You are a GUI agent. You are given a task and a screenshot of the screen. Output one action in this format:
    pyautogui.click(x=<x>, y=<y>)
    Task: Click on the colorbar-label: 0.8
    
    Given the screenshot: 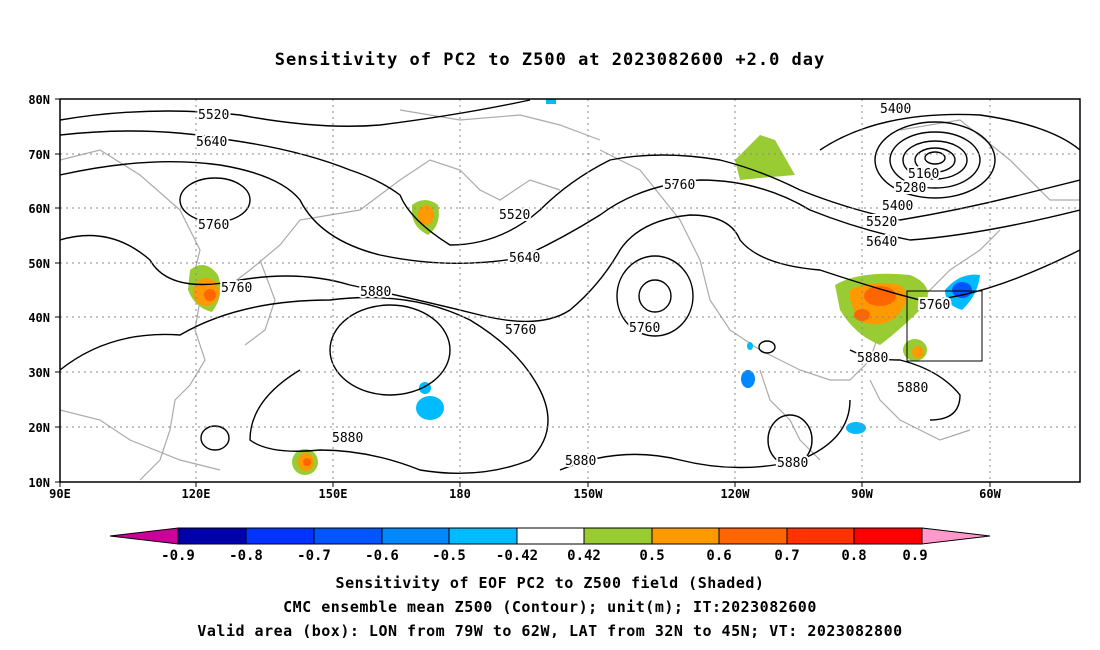 What is the action you would take?
    pyautogui.click(x=853, y=556)
    